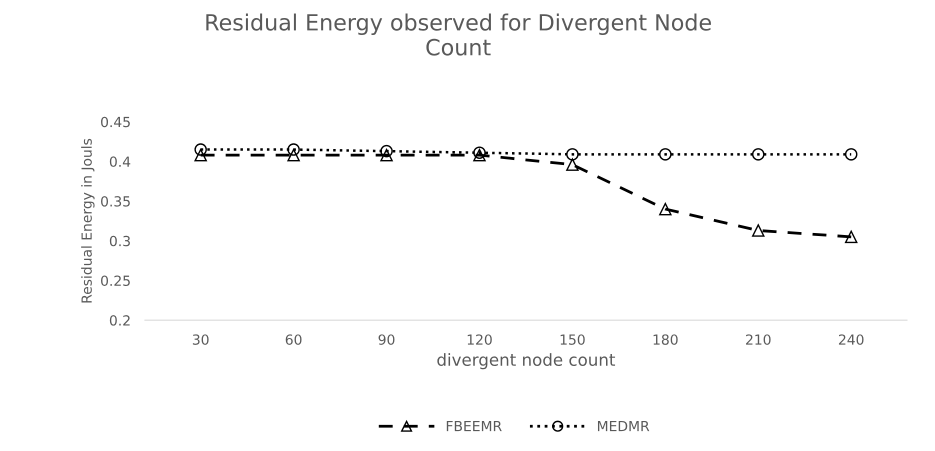  I want to click on x-tick-label: 60, so click(294, 339).